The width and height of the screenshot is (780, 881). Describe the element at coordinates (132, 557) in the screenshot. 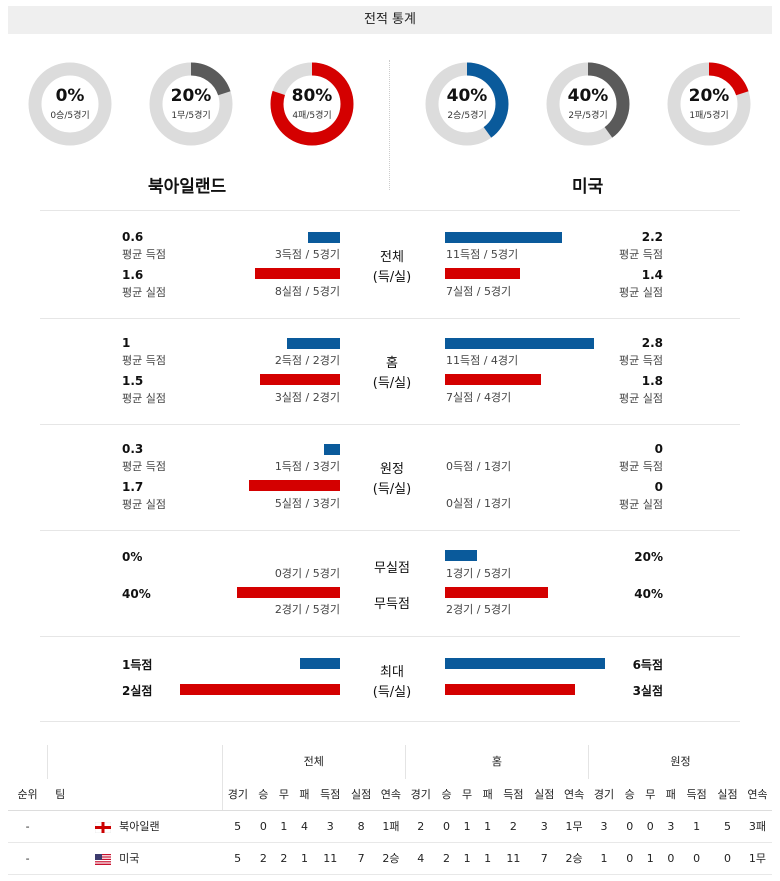

I see `left-clean-pct: 0%` at that location.